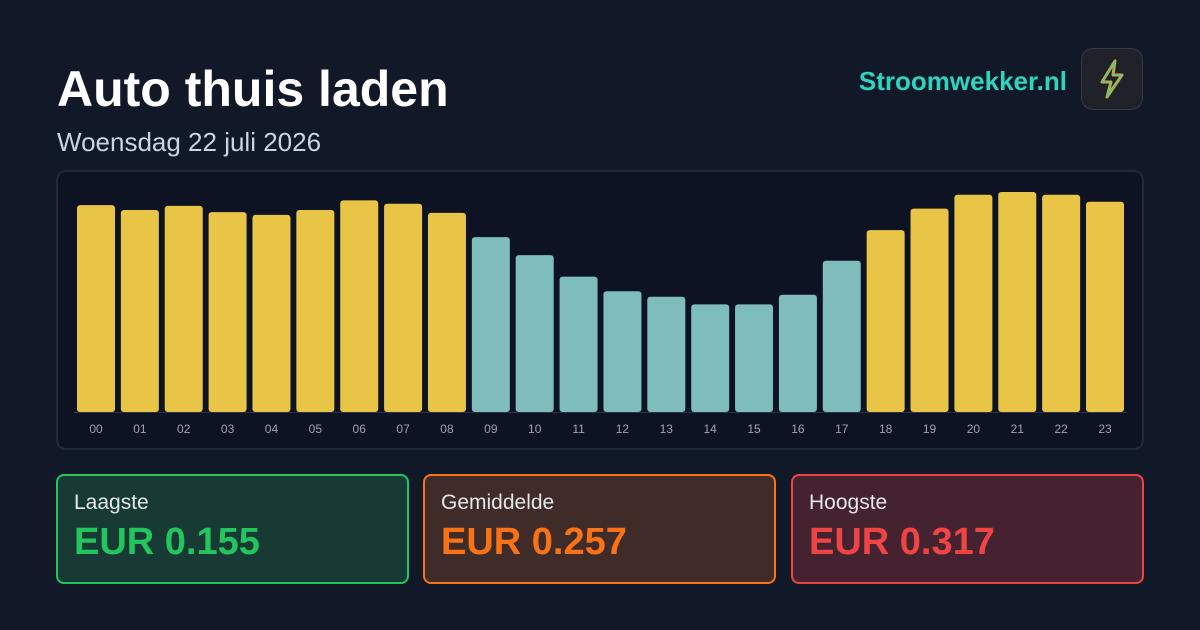 Image resolution: width=1200 pixels, height=630 pixels. What do you see at coordinates (754, 429) in the screenshot?
I see `x-tick-label: 15` at bounding box center [754, 429].